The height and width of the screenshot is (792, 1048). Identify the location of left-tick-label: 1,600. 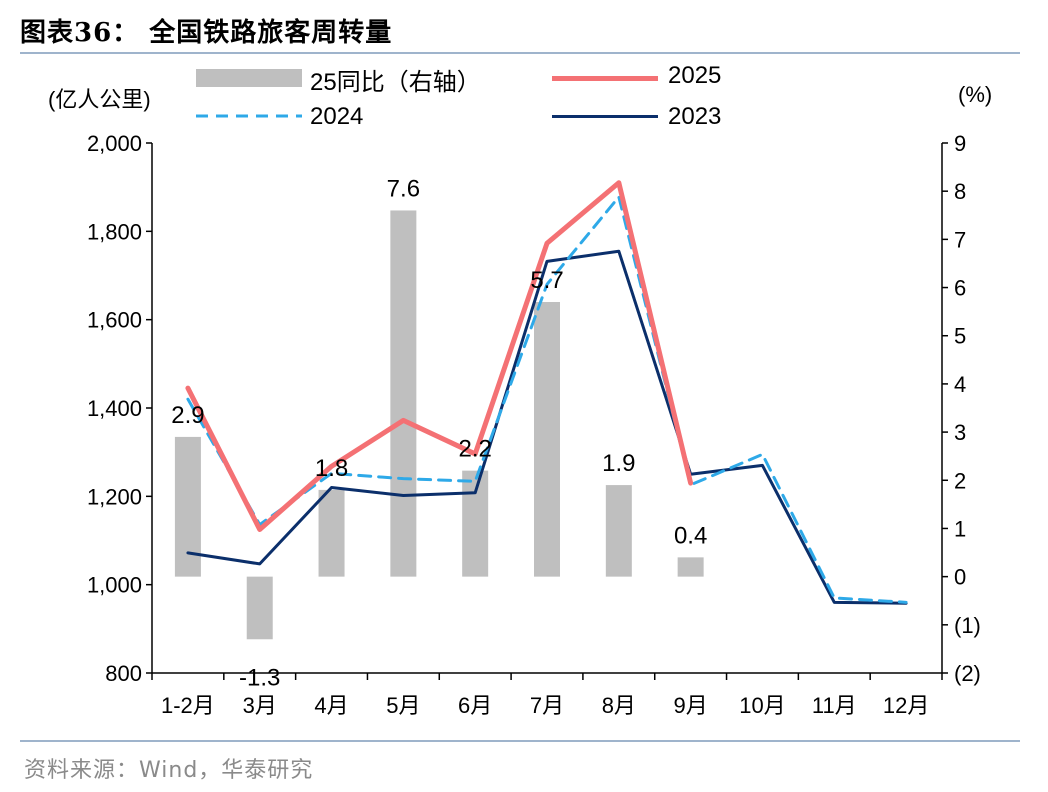
(114, 320).